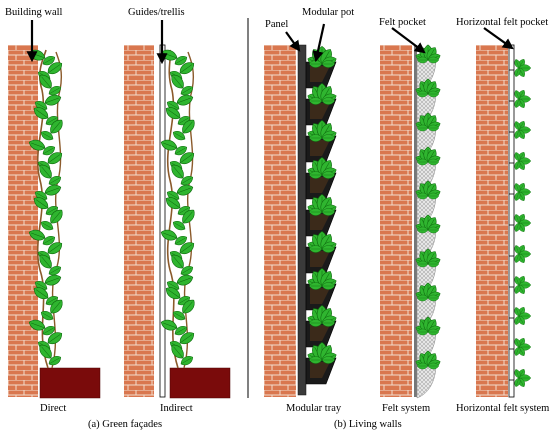 The width and height of the screenshot is (550, 434). Describe the element at coordinates (408, 40) in the screenshot. I see `arrow-felt-pocket` at that location.